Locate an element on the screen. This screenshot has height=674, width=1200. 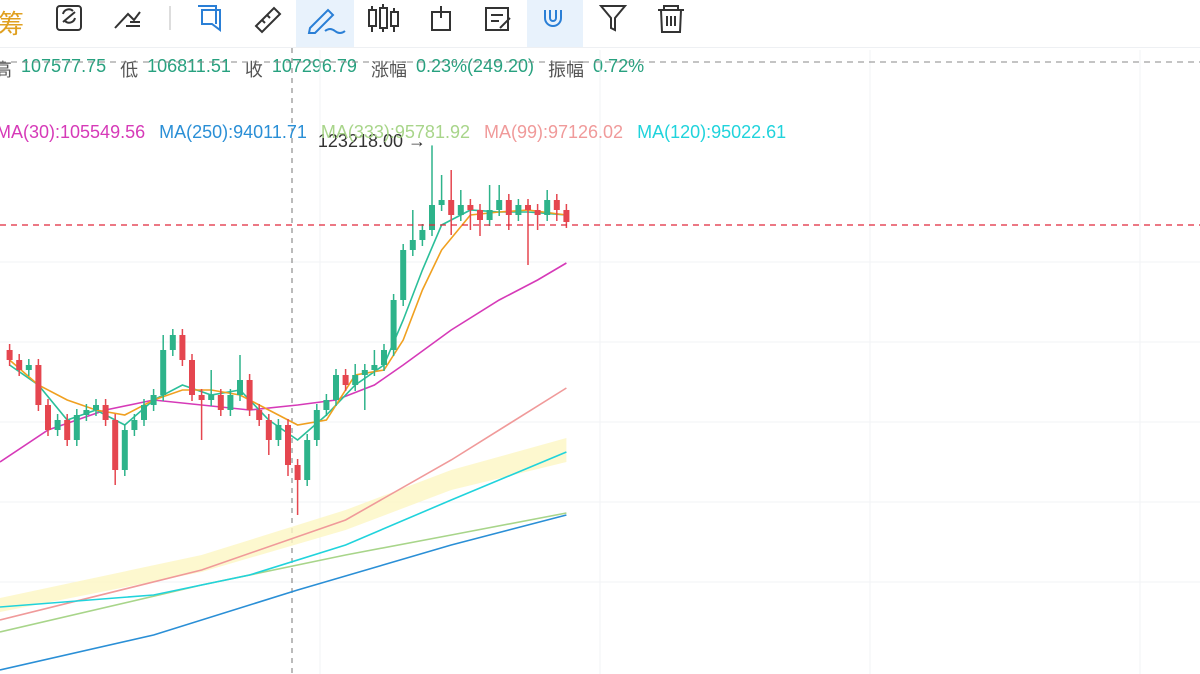
toolbar-label: 筹 is located at coordinates (12, 24).